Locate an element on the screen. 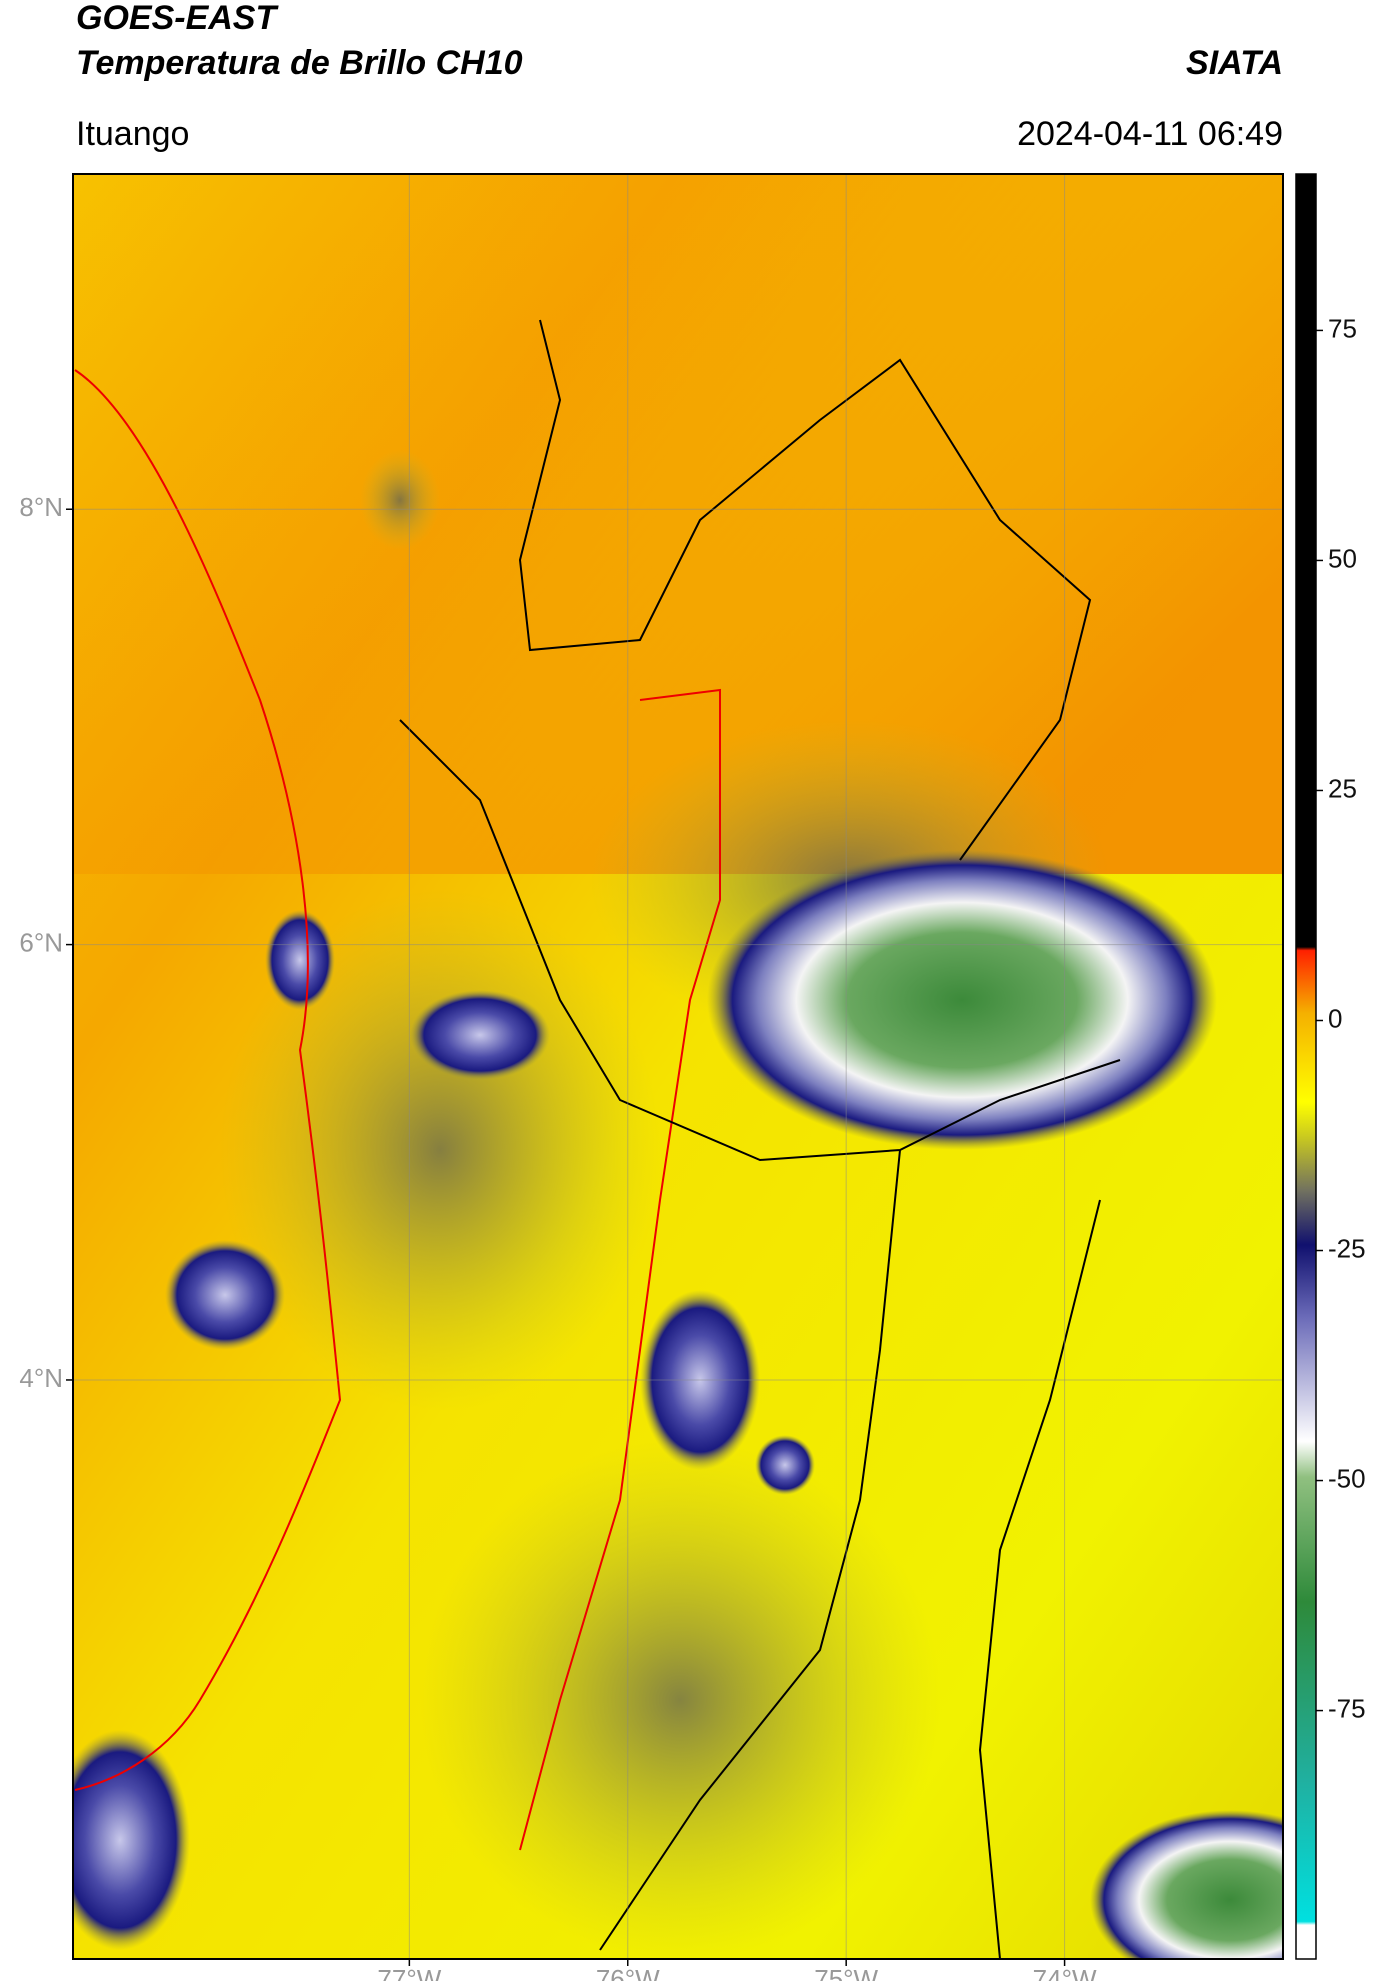 The width and height of the screenshot is (1384, 1981). lon-tick-label: 75°W is located at coordinates (846, 1972).